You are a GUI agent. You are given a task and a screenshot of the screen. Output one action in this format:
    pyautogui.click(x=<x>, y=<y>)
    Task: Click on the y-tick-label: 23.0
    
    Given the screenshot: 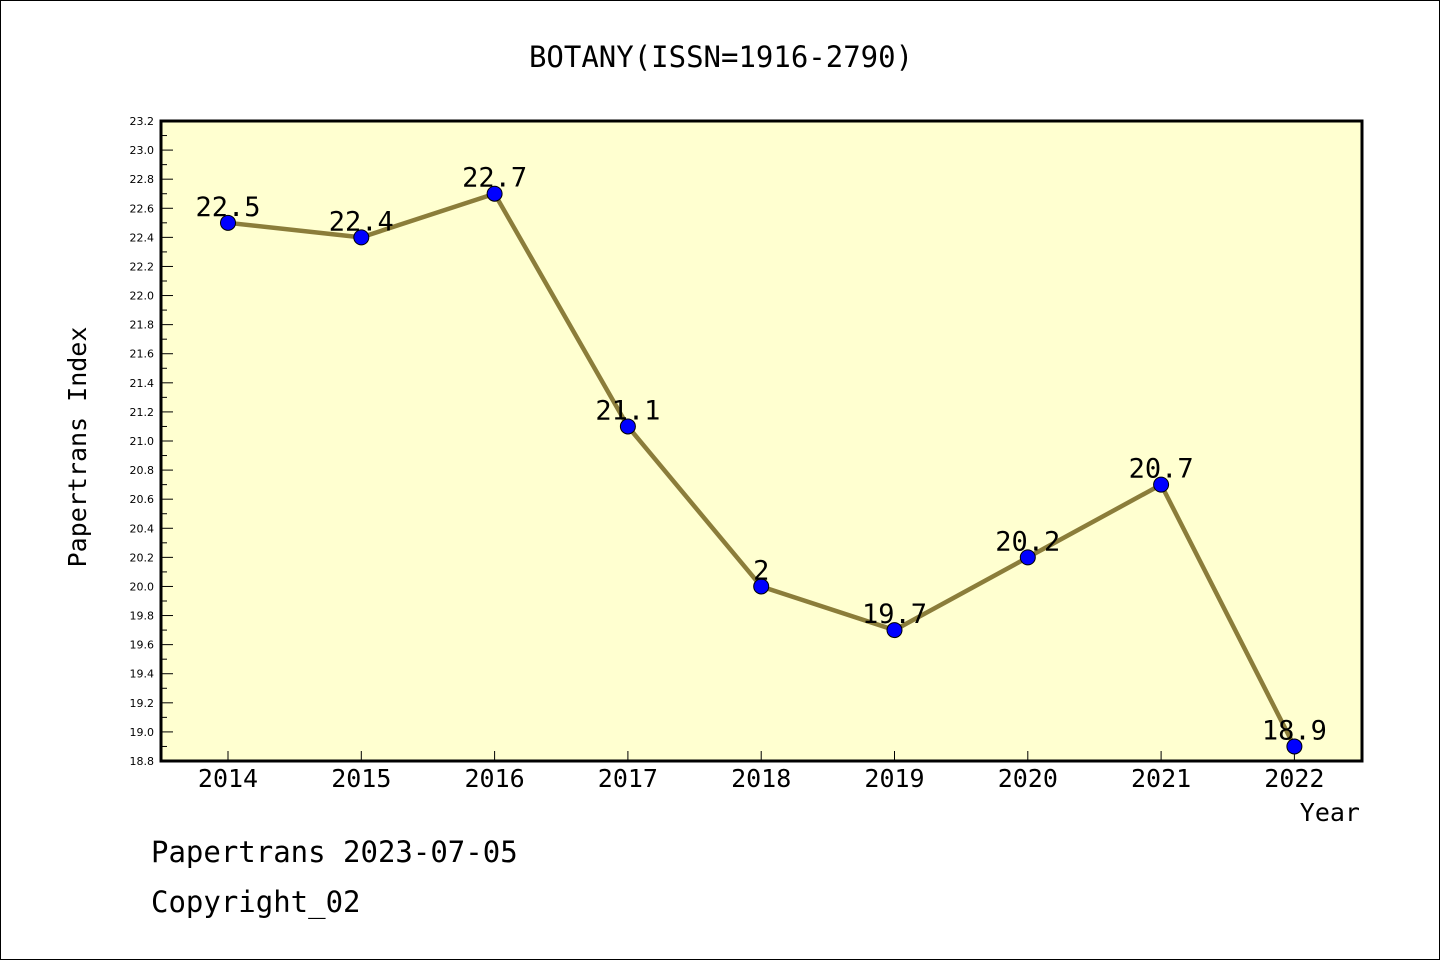 What is the action you would take?
    pyautogui.click(x=142, y=150)
    